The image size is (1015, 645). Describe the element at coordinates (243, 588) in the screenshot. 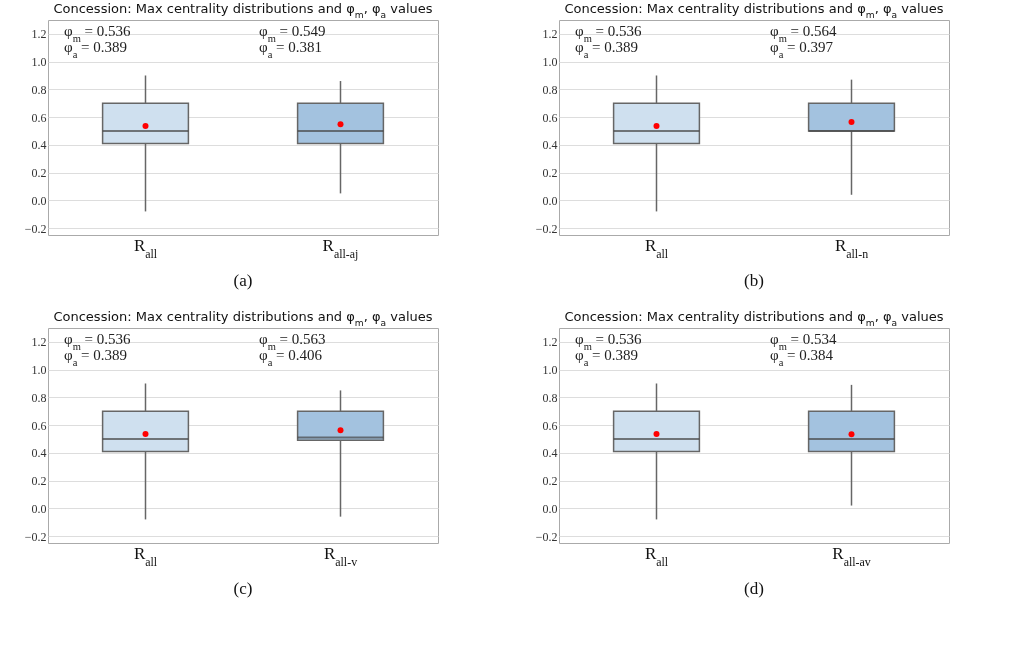

I see `text: (c)` at that location.